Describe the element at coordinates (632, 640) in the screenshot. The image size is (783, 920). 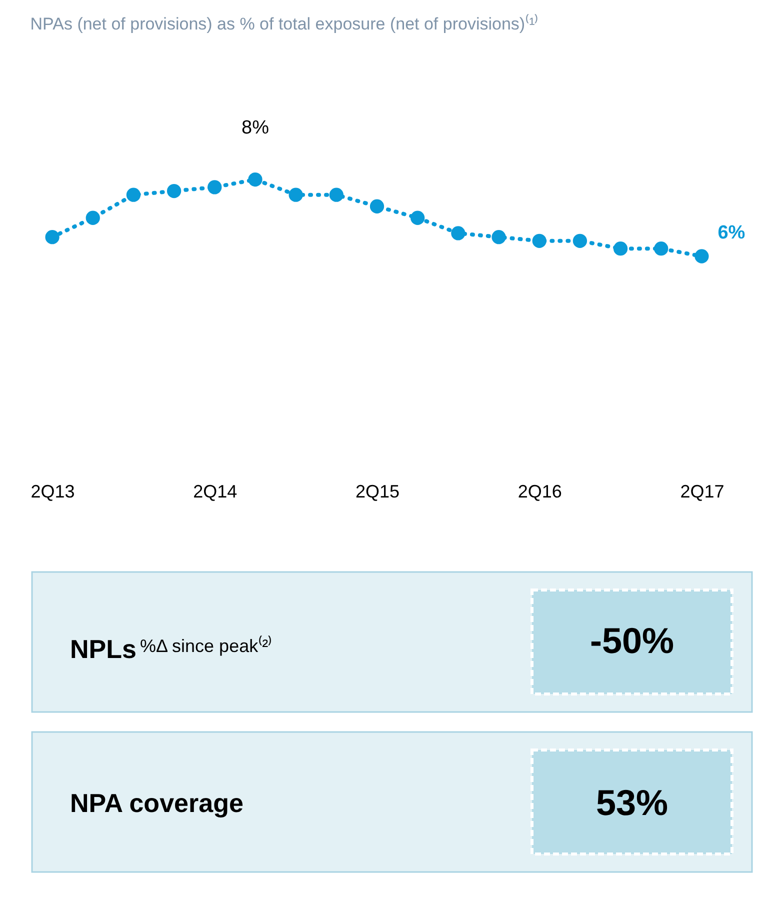
I see `text: -50%` at that location.